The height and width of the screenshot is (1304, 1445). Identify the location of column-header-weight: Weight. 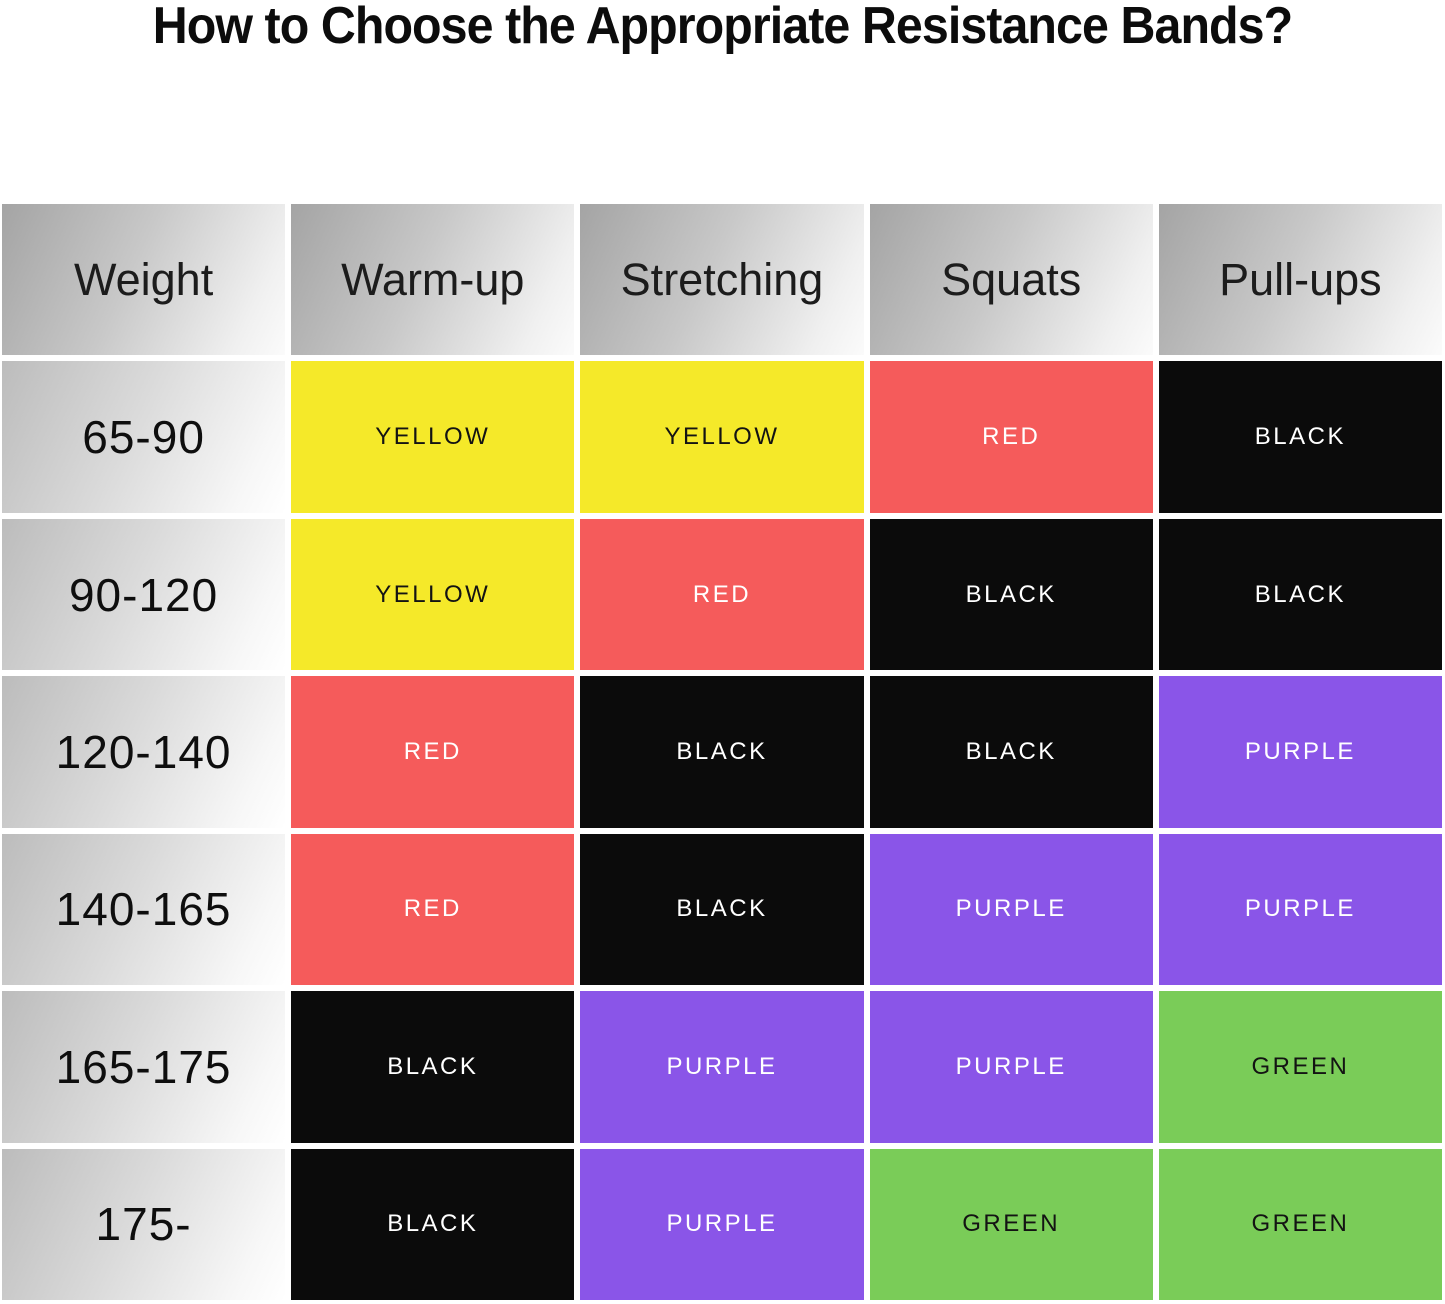
(144, 280).